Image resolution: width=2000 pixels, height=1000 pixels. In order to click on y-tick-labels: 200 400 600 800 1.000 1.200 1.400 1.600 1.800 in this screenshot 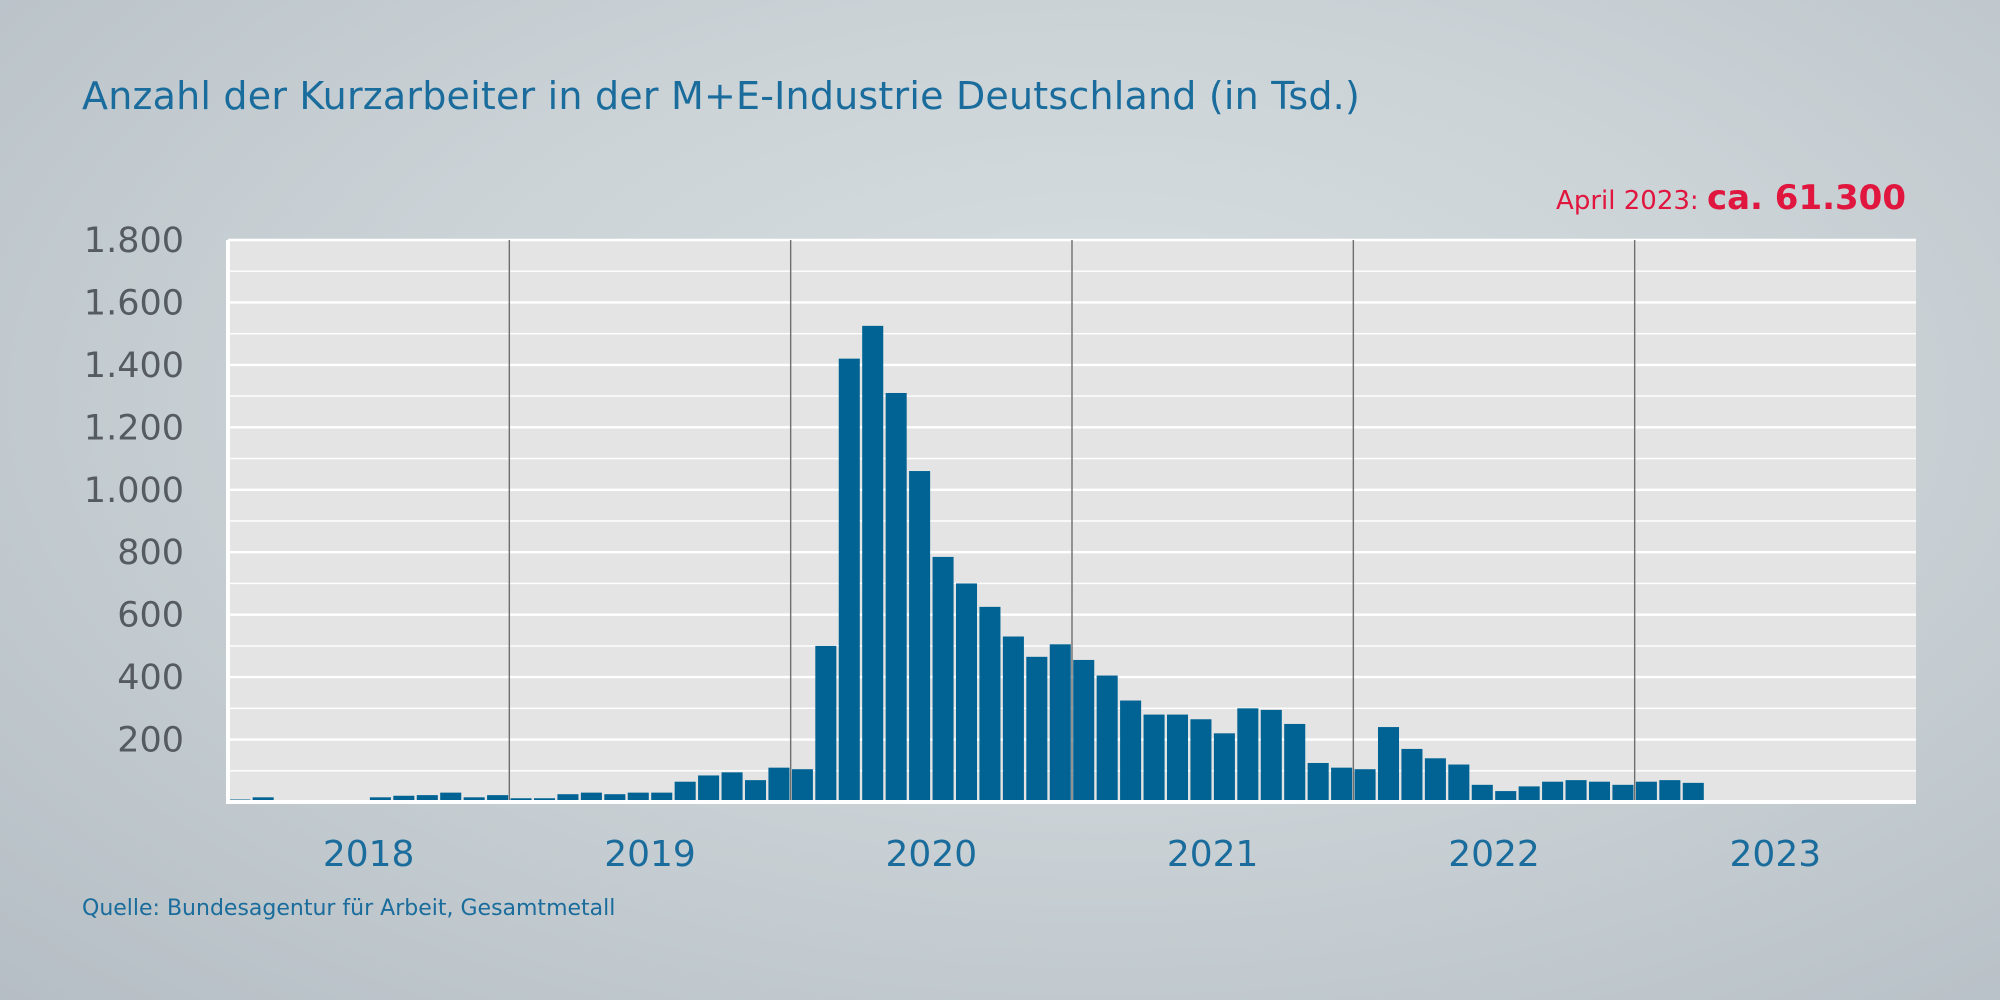, I will do `click(134, 491)`.